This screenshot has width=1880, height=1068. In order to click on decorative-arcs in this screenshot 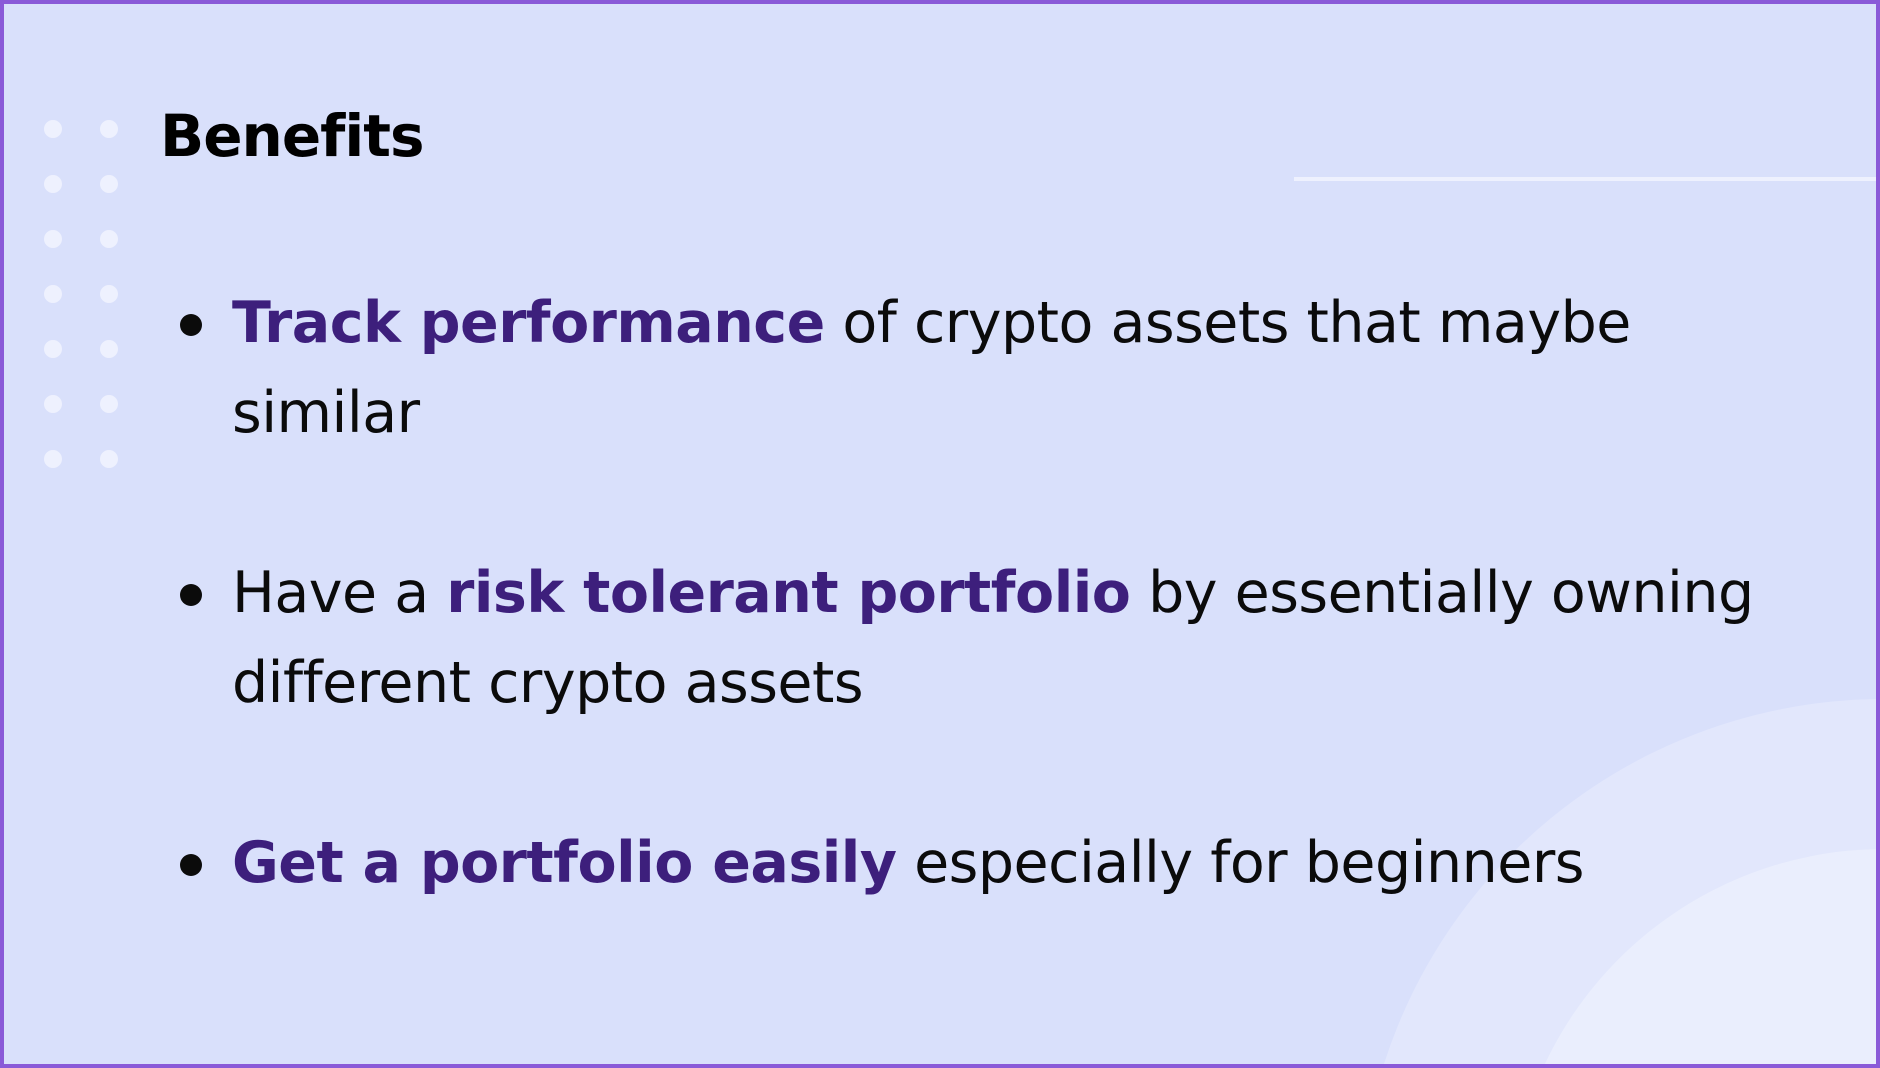, I will do `click(1630, 881)`.